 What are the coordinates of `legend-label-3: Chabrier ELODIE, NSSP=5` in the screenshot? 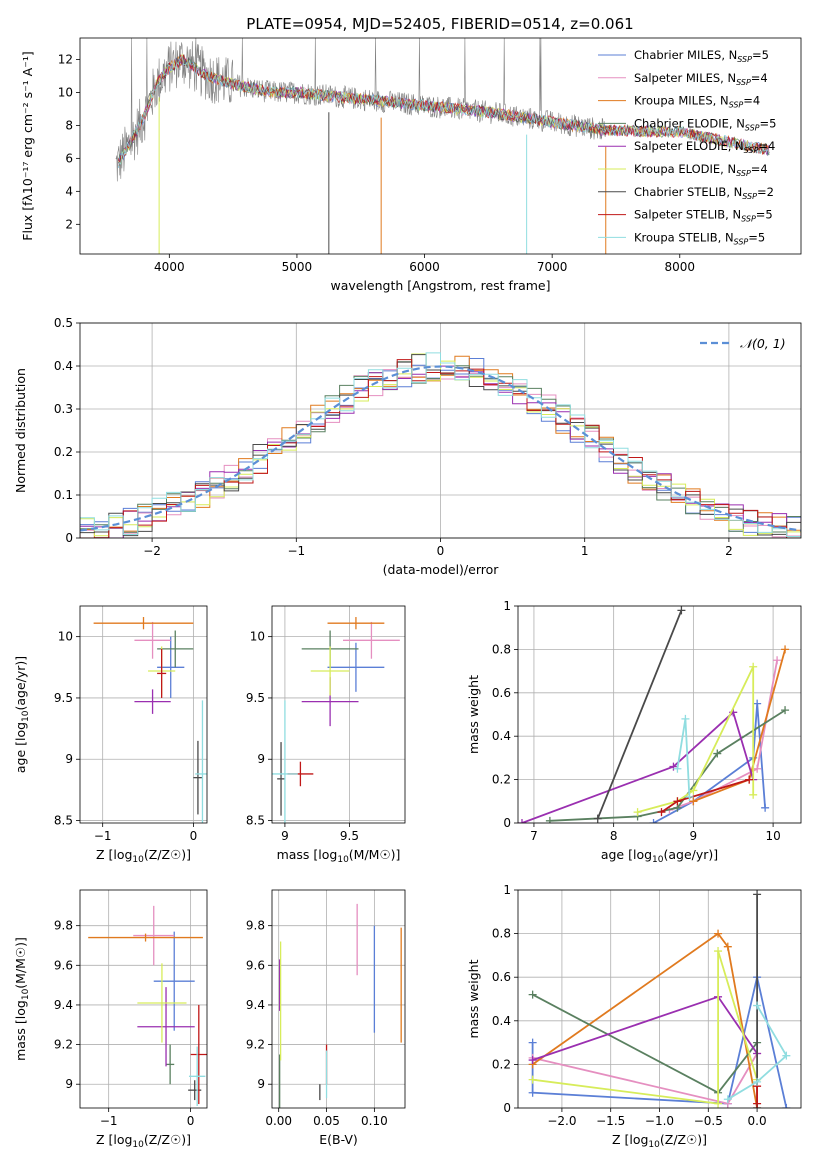 It's located at (705, 124).